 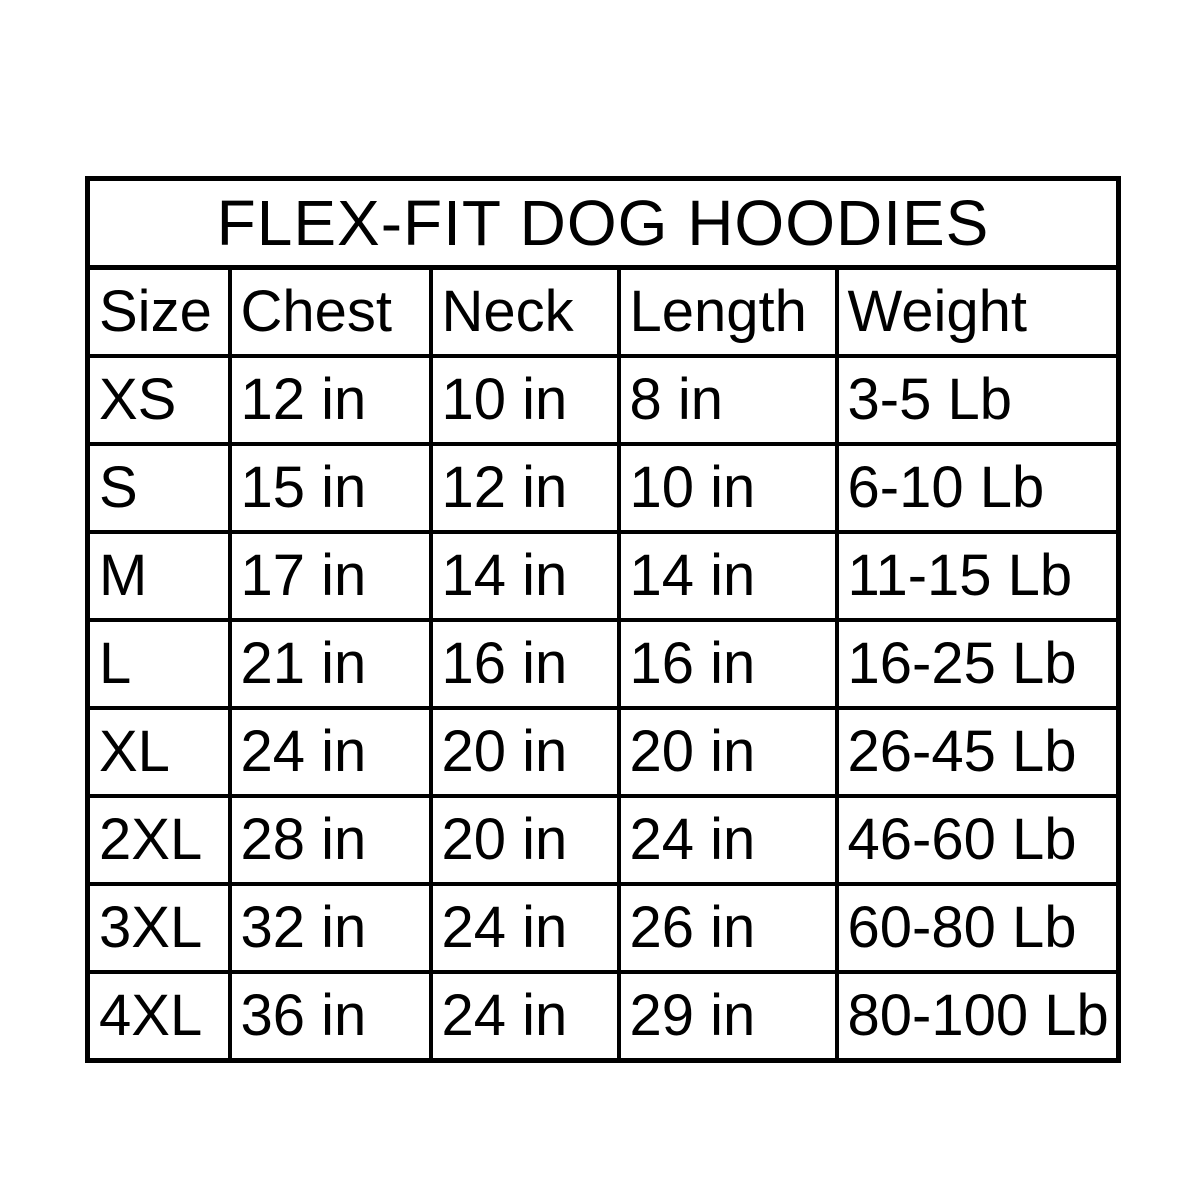 I want to click on column-header-size: Size, so click(x=158, y=311).